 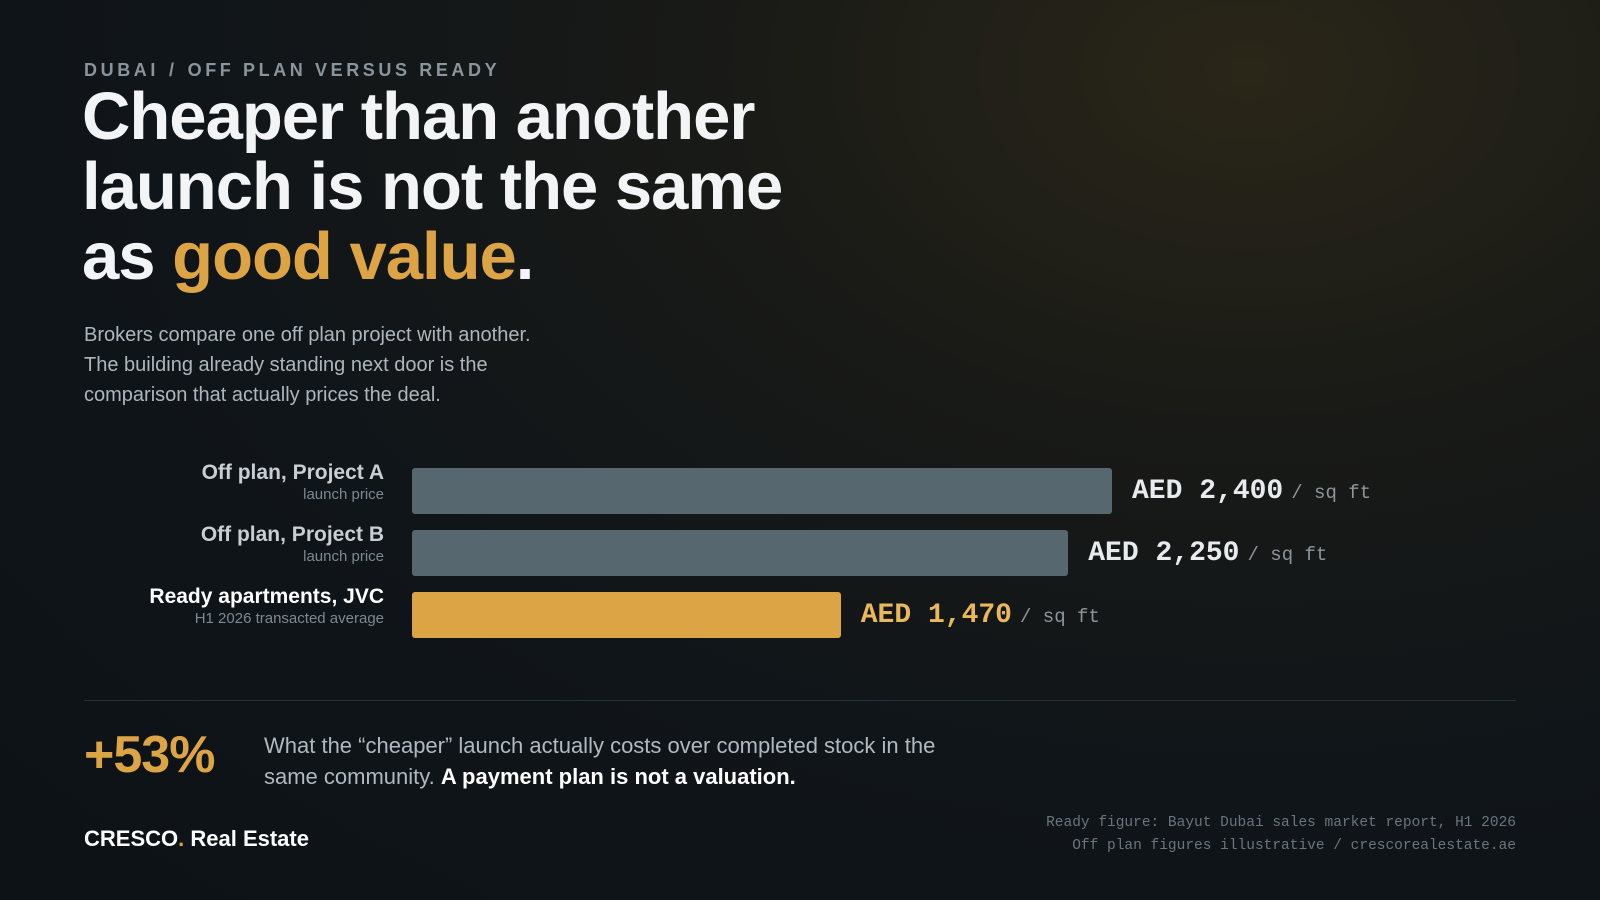 I want to click on eyebrow: DUBAI / OFF PLAN VERSUS READY, so click(x=292, y=70).